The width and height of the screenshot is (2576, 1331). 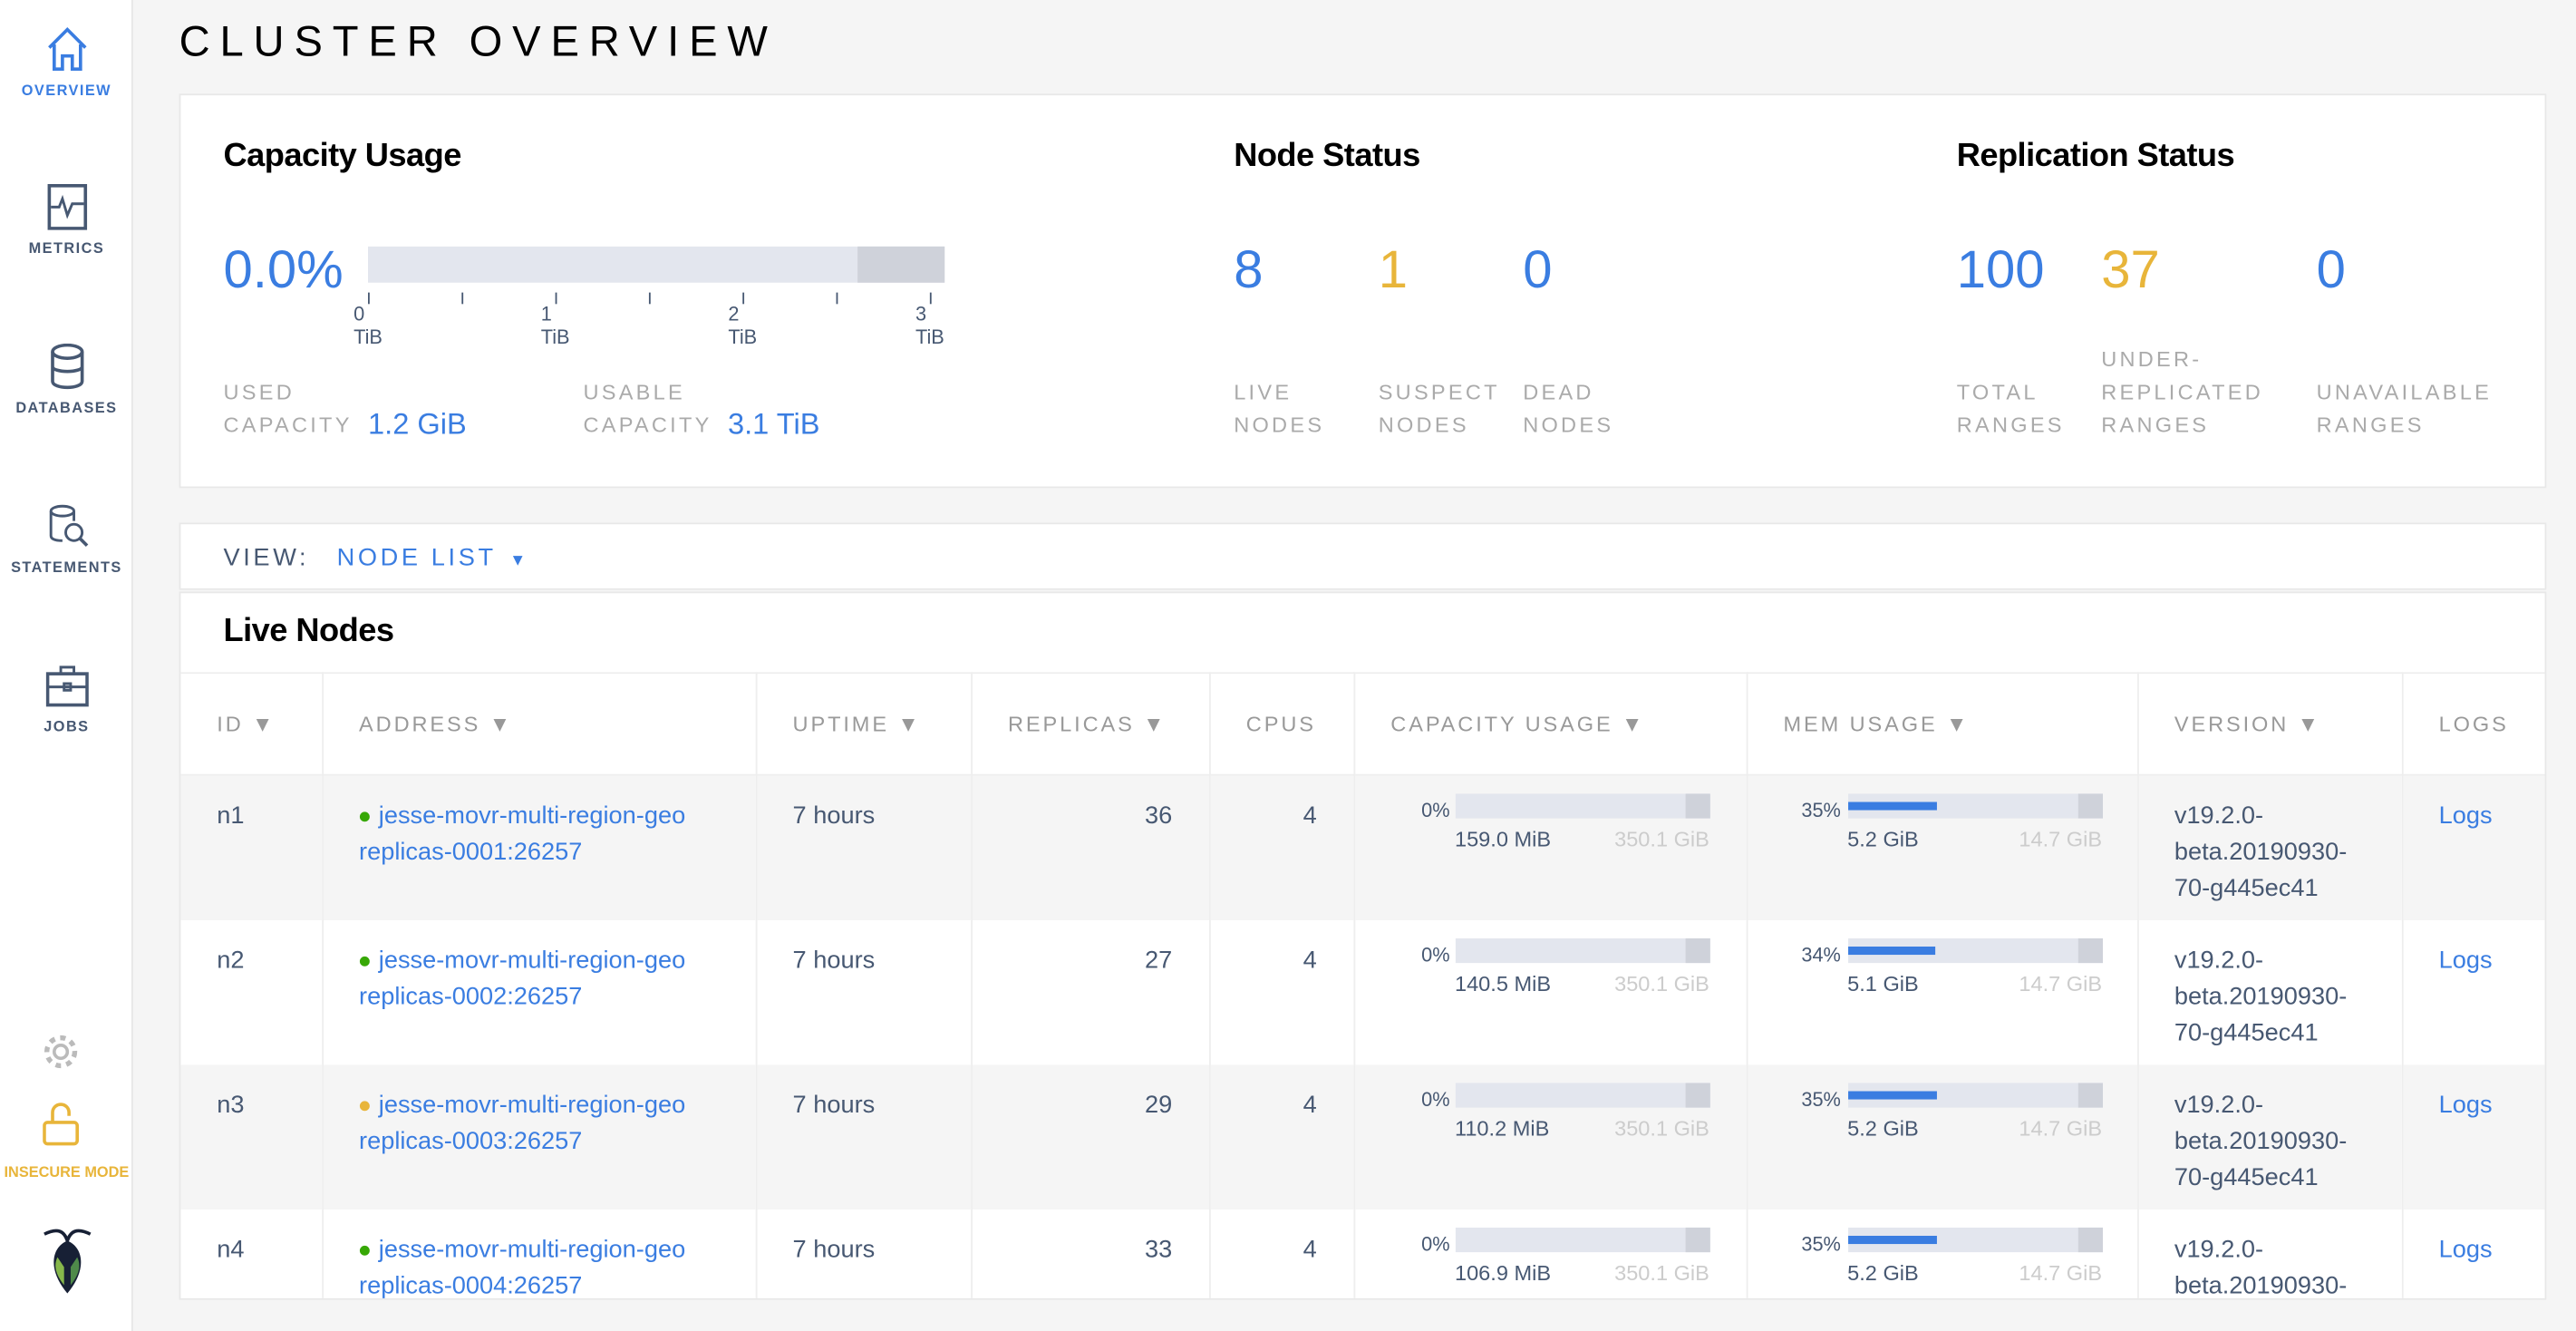 I want to click on sidebar-label: METRICS, so click(x=66, y=248).